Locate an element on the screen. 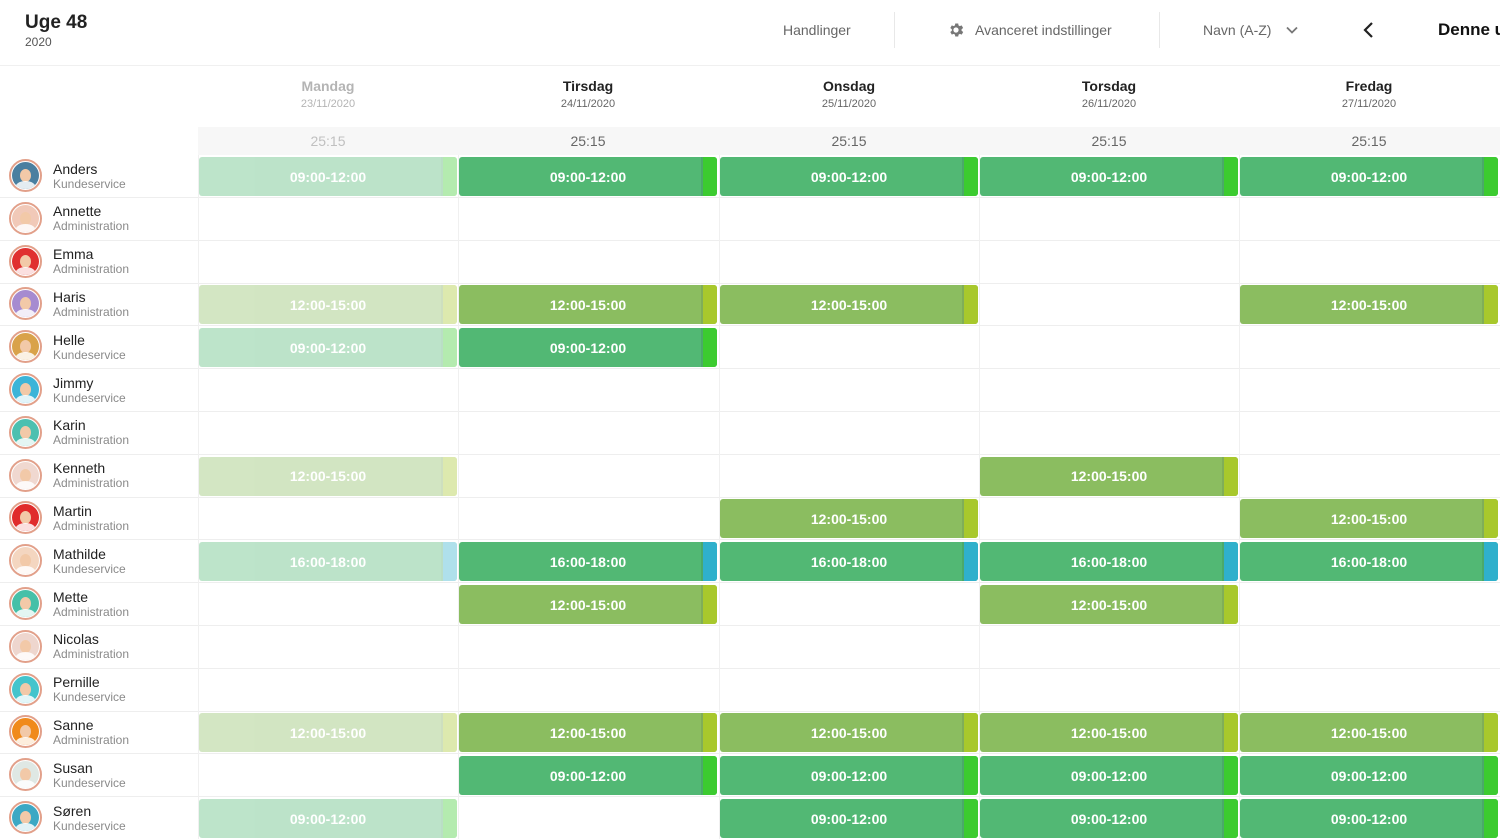  employee-info: Kenneth Administration is located at coordinates (69, 475).